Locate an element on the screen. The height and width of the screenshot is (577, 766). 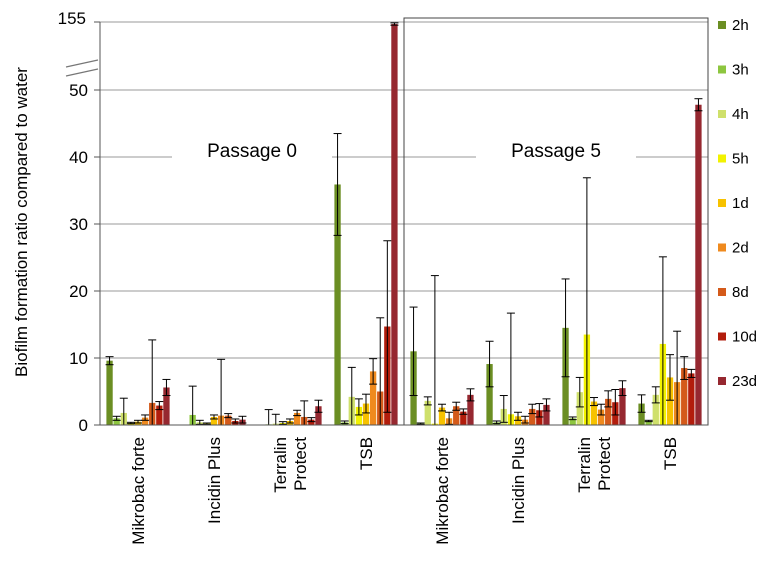
panel-label: Passage 0 is located at coordinates (252, 151).